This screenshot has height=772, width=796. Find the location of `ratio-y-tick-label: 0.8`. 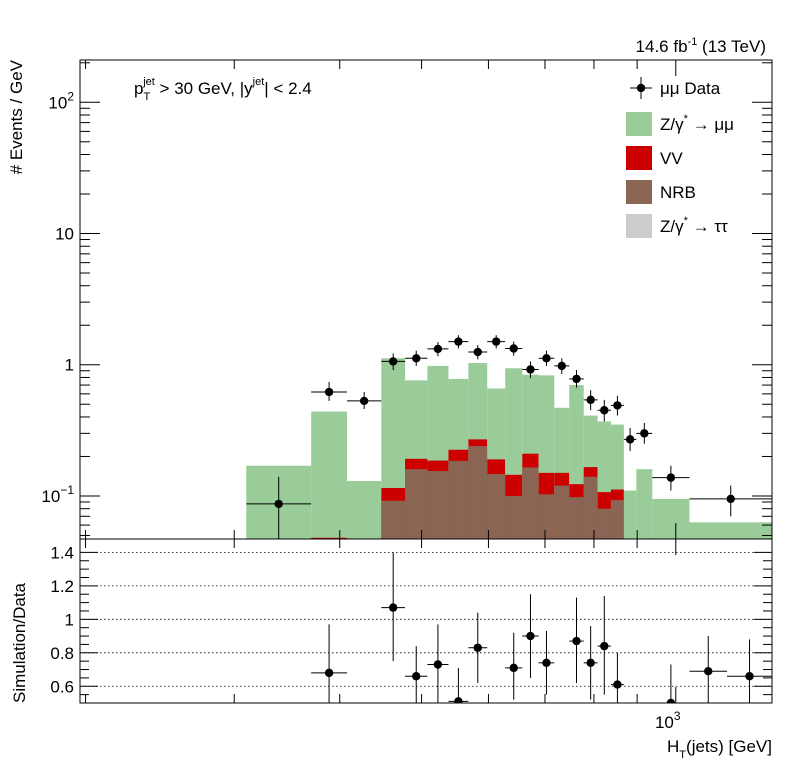

ratio-y-tick-label: 0.8 is located at coordinates (62, 653).